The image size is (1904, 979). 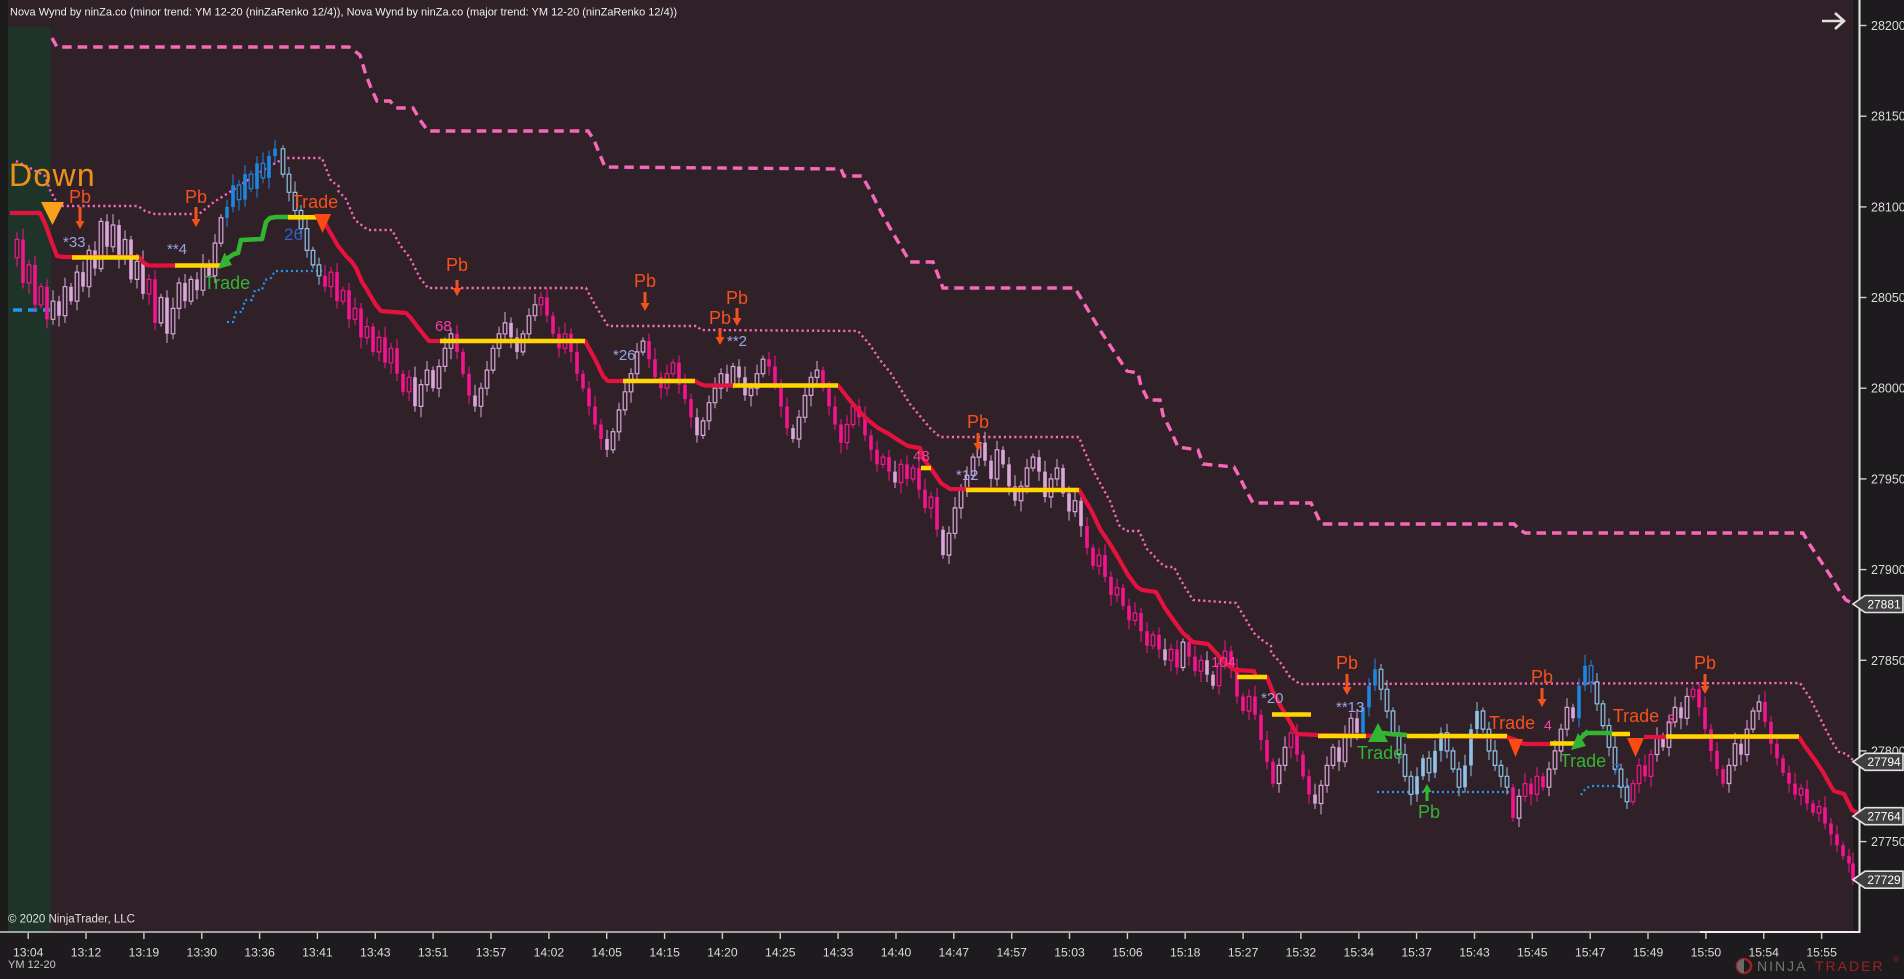 What do you see at coordinates (1887, 298) in the screenshot?
I see `svg-text: 28050` at bounding box center [1887, 298].